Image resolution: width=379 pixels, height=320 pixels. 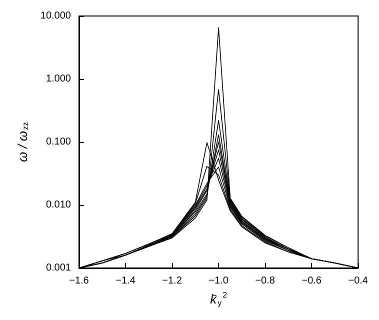 I want to click on y-tick-label: 1.000, so click(x=59, y=79).